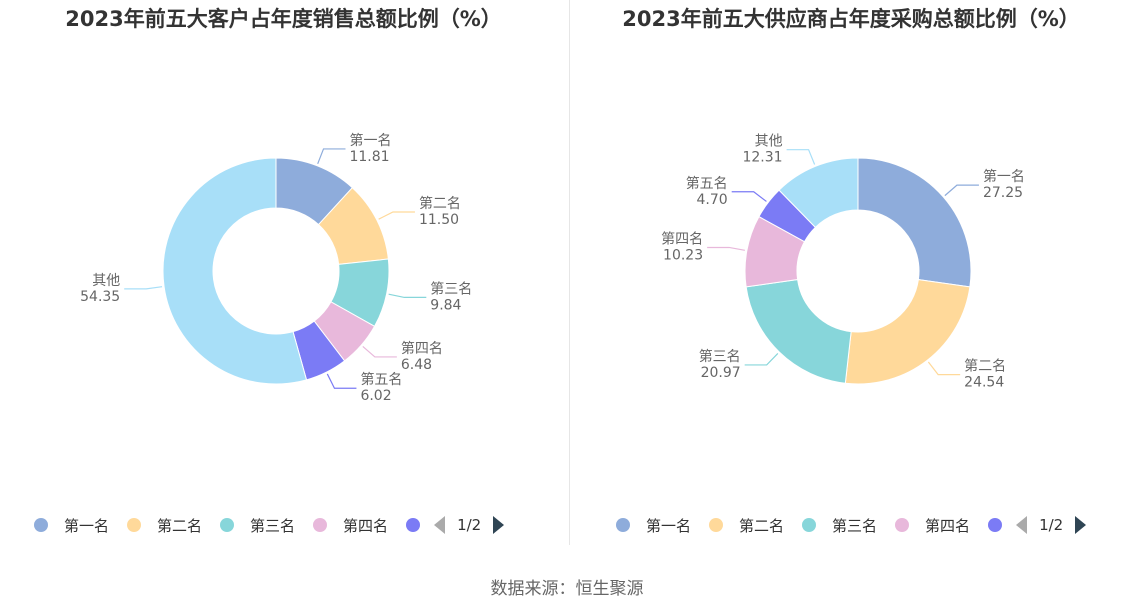  I want to click on donut-slice-first, so click(914, 222).